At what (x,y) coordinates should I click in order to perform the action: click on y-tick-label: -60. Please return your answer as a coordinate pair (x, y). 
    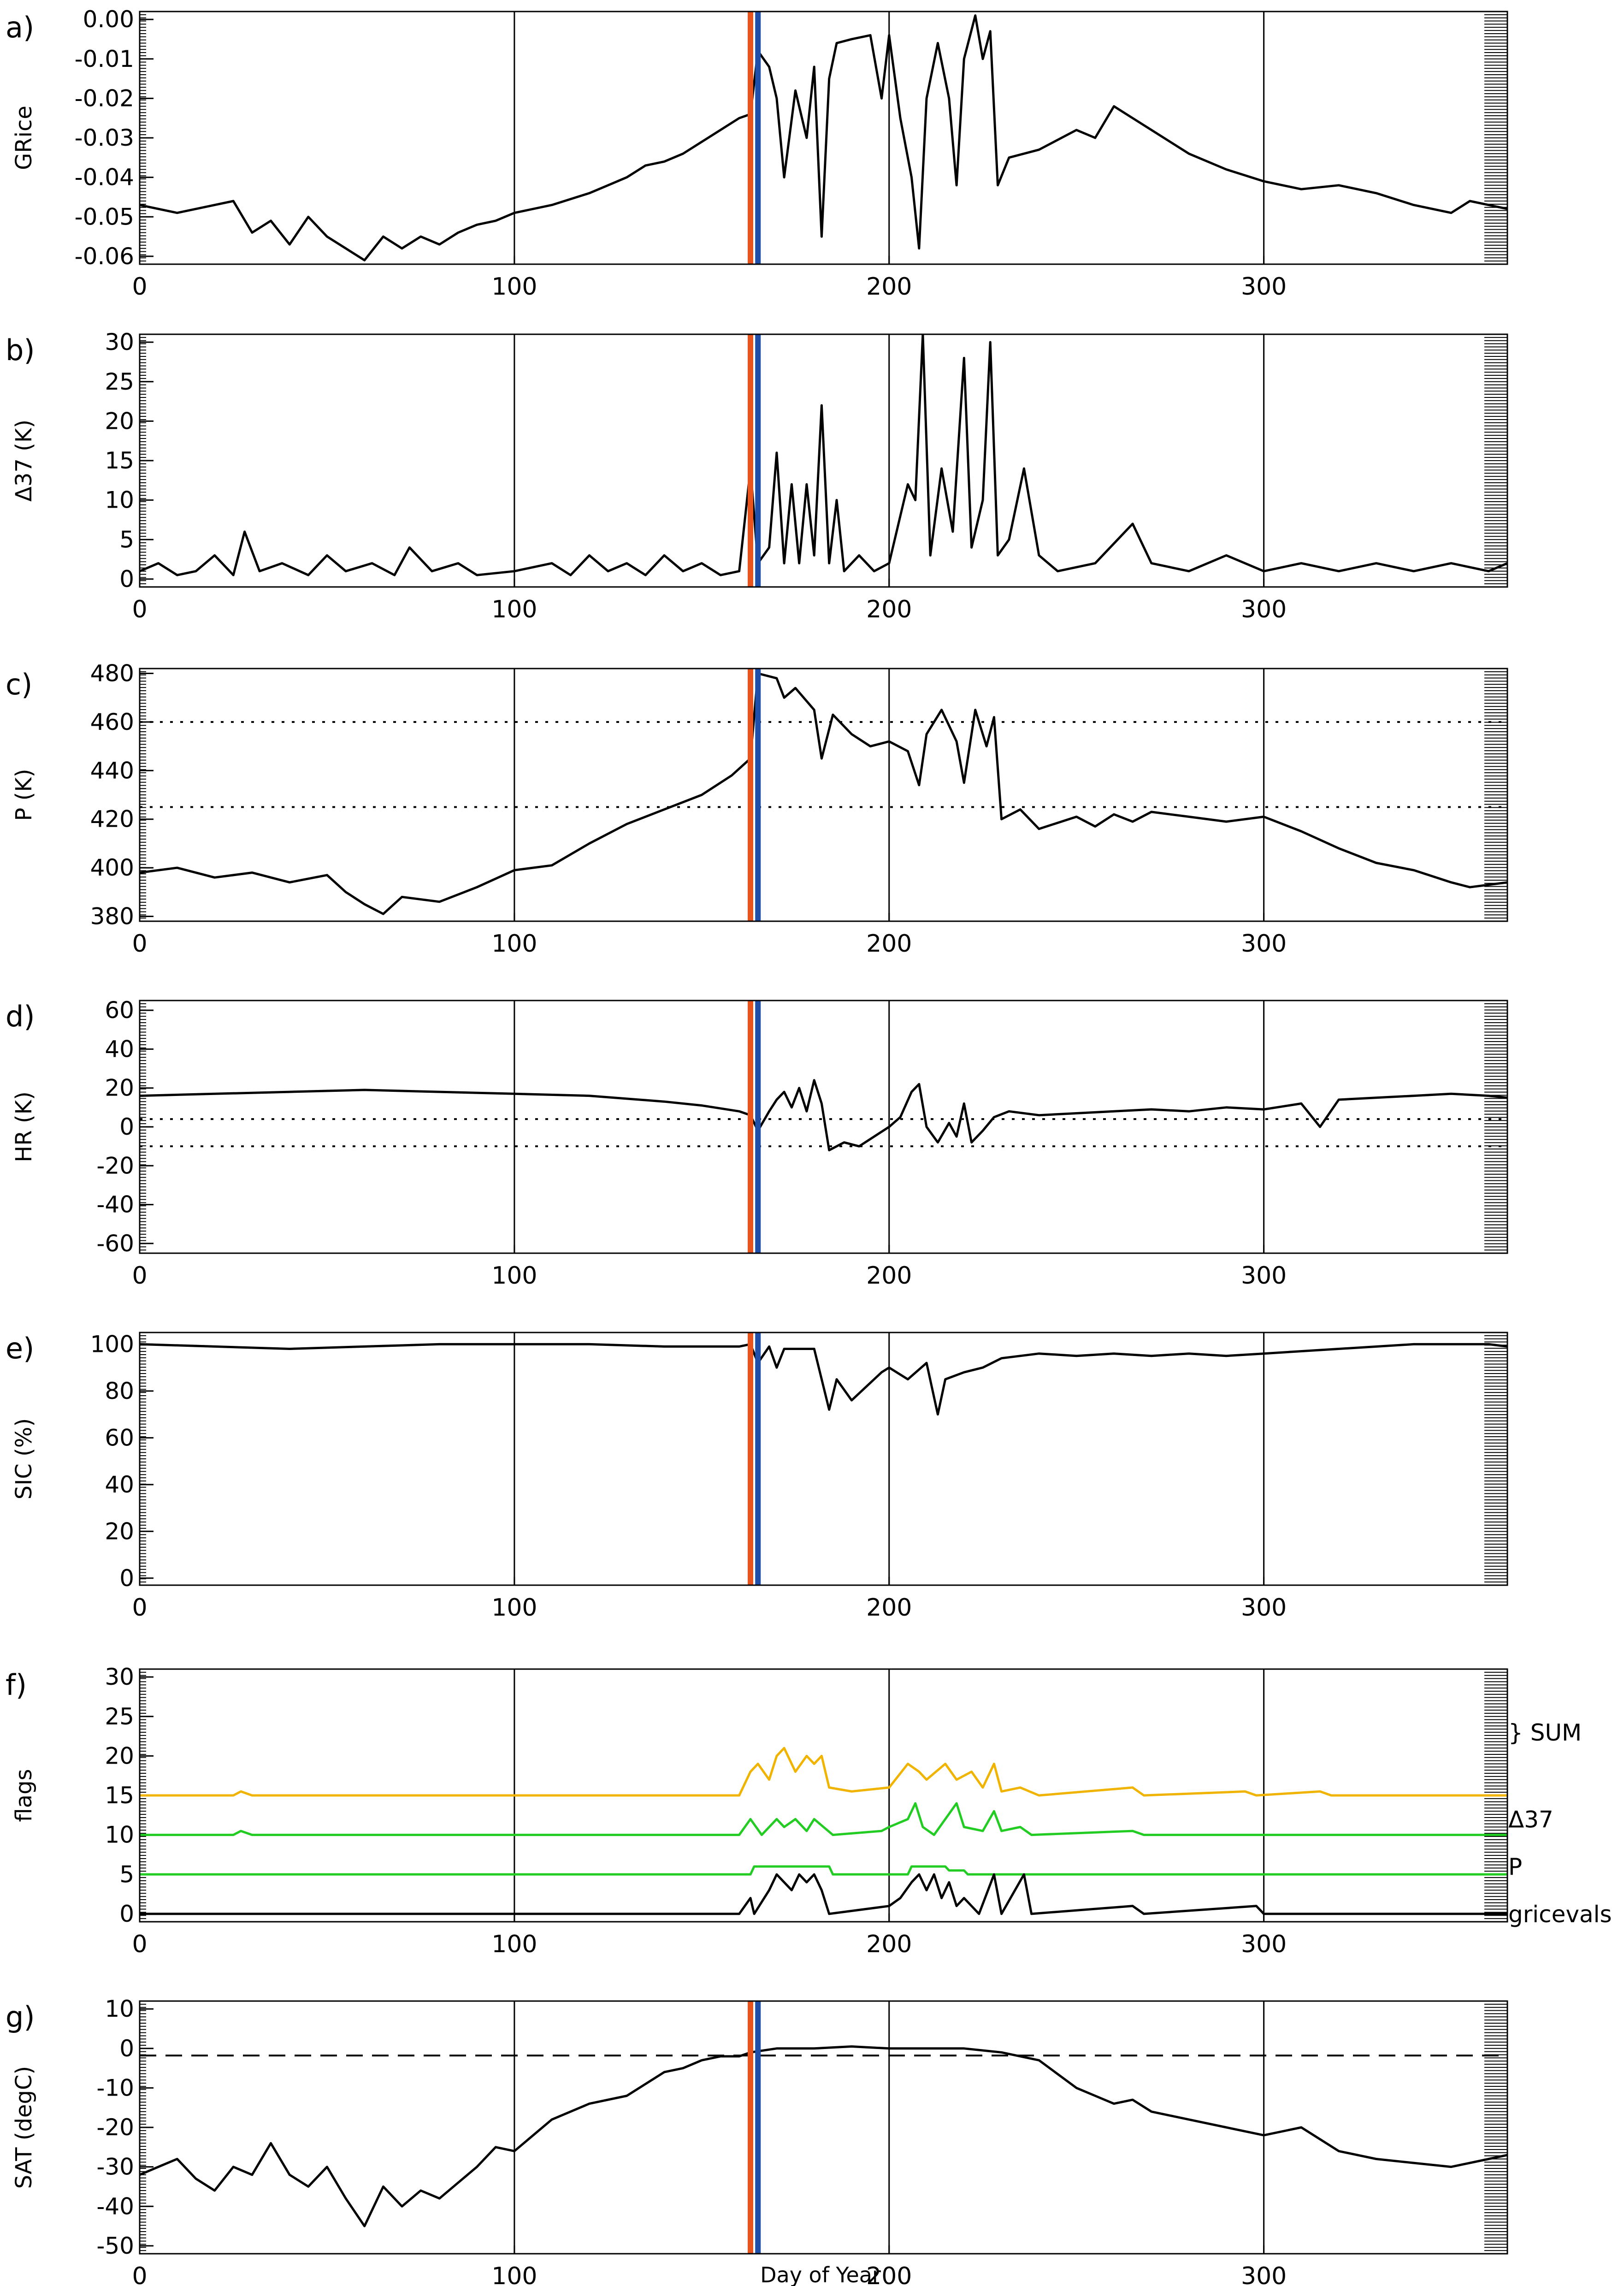
    Looking at the image, I should click on (115, 1243).